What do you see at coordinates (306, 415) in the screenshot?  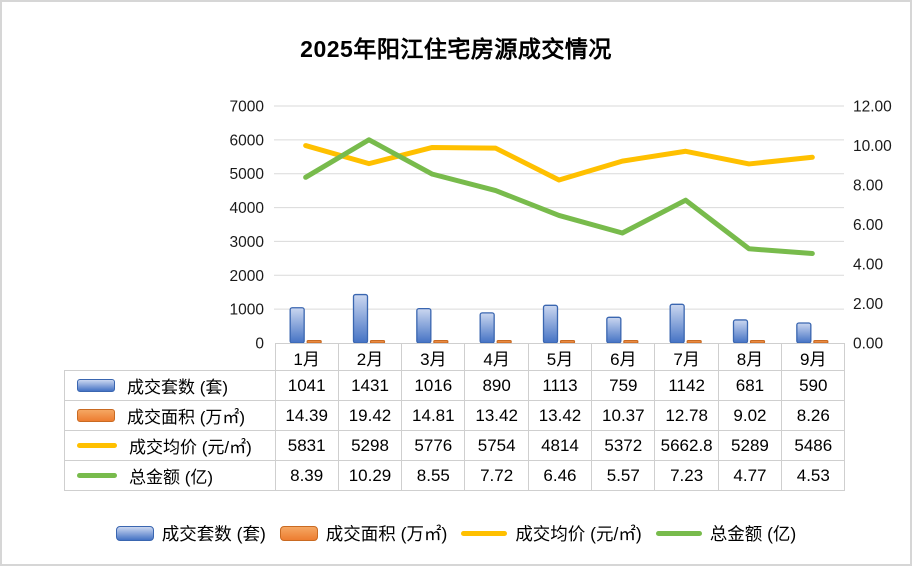 I see `table-value-cell: 14.39` at bounding box center [306, 415].